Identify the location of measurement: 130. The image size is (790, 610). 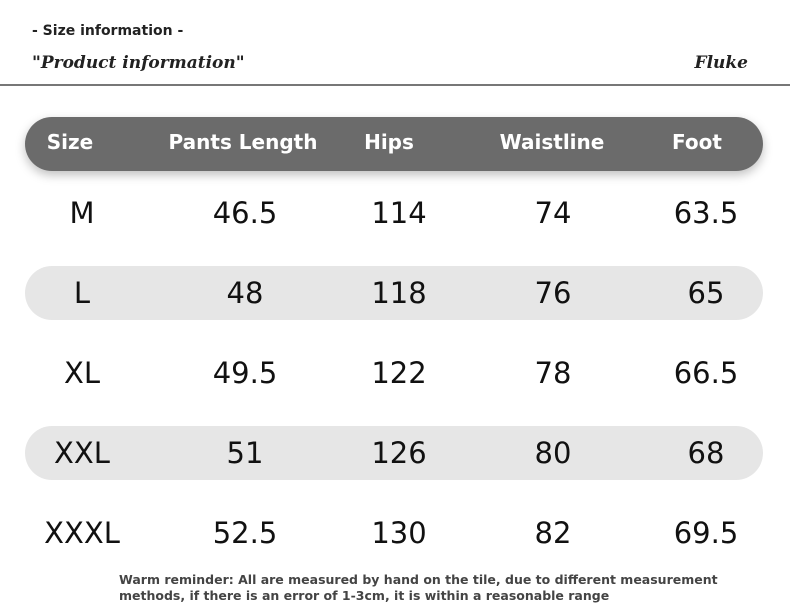
(399, 533).